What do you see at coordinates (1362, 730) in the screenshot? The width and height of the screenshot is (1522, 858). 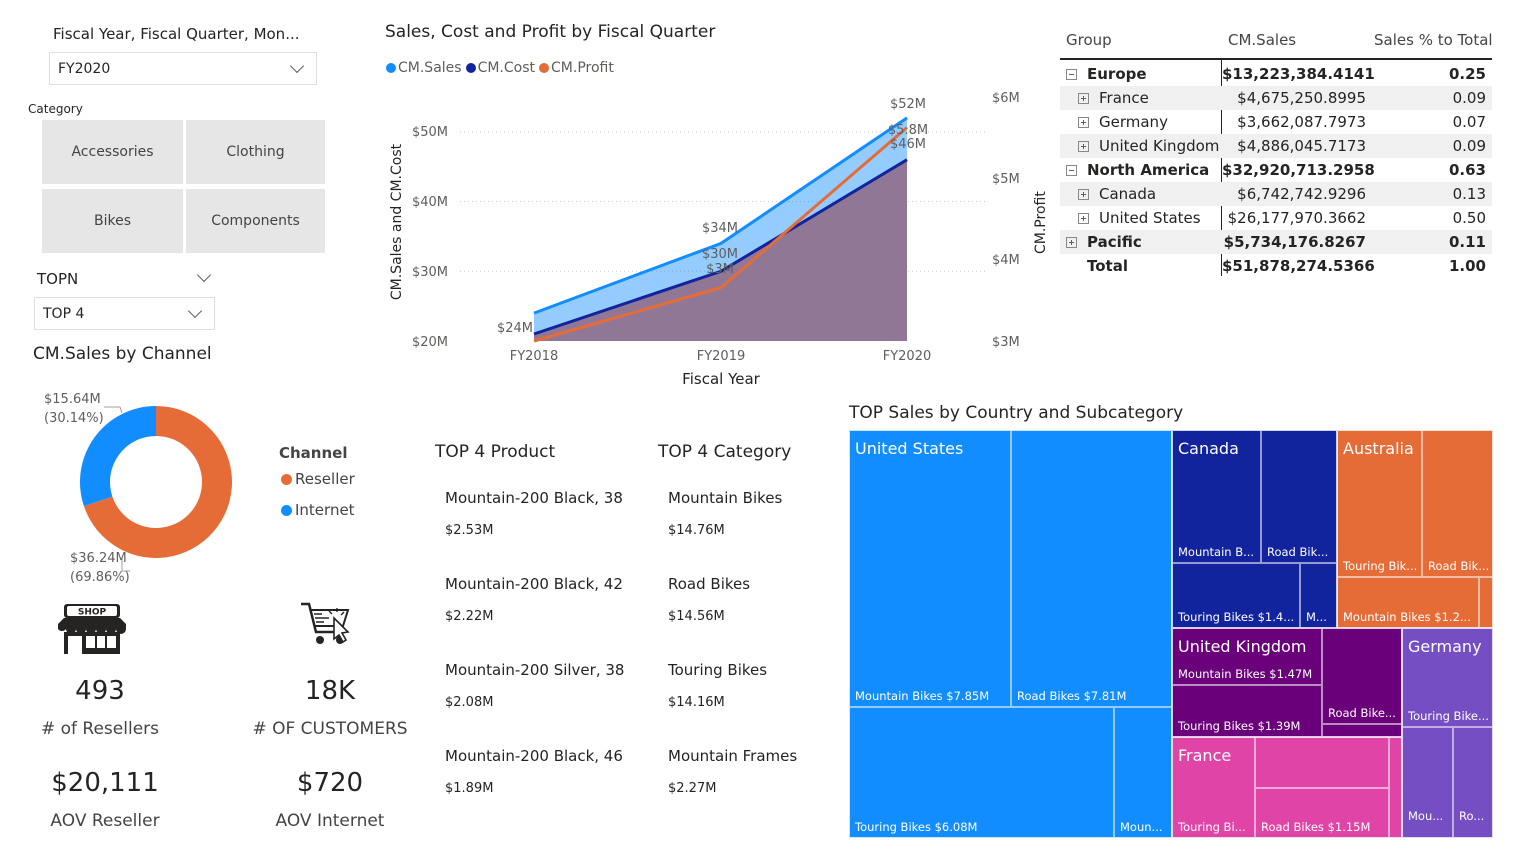 I see `treemap-tile-uk-more` at bounding box center [1362, 730].